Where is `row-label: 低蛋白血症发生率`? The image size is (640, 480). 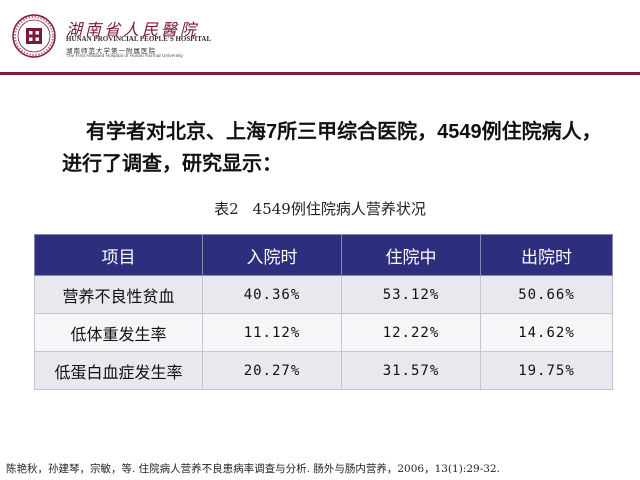
row-label: 低蛋白血症发生率 is located at coordinates (118, 370).